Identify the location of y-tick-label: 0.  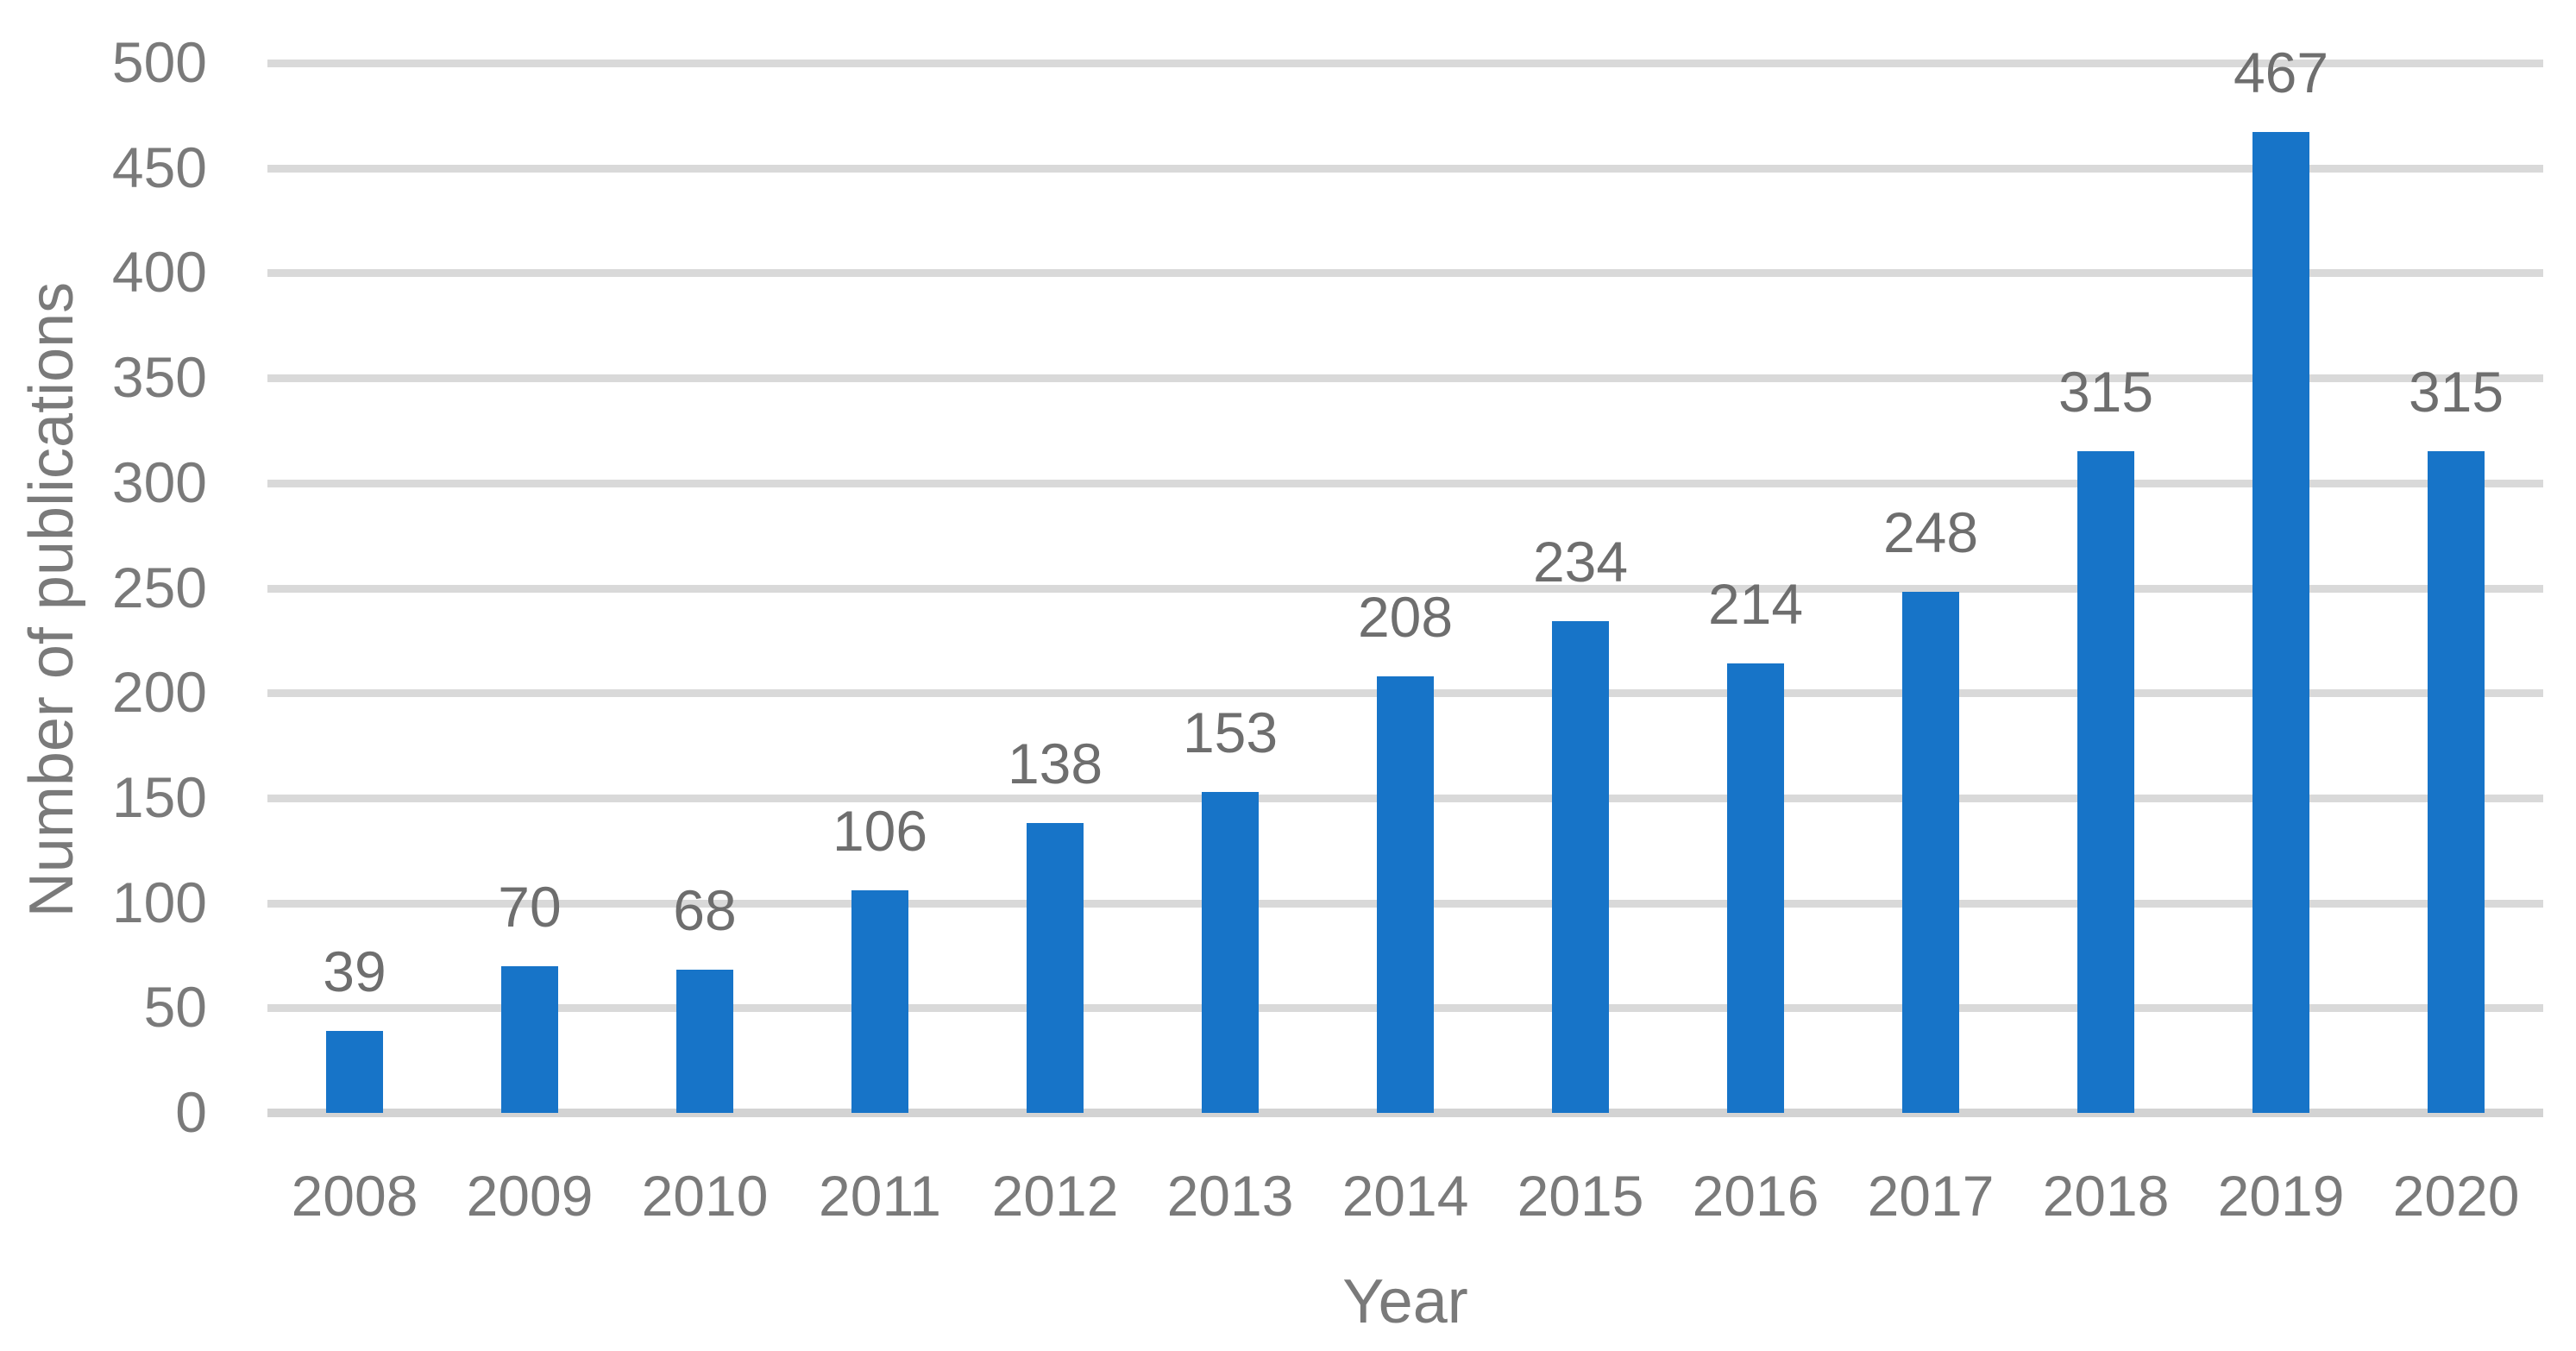
(191, 1112).